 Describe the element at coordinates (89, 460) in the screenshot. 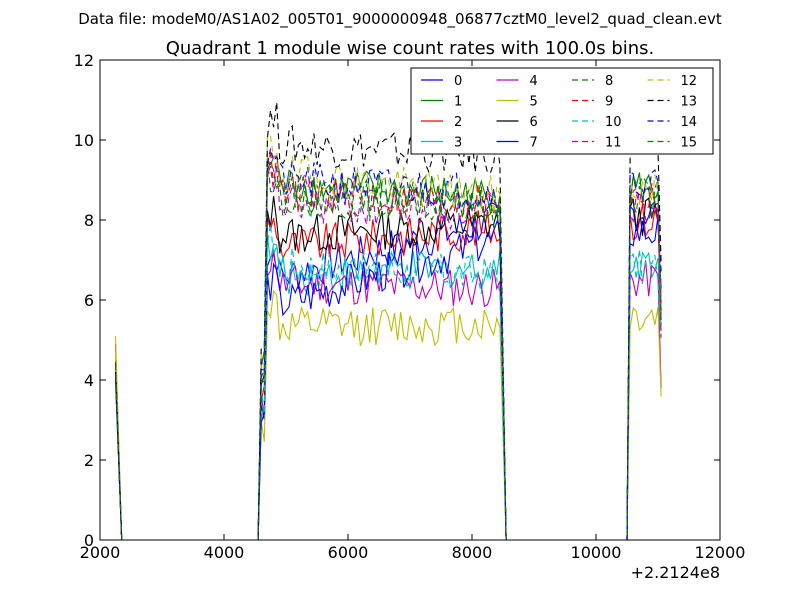

I see `y-tick-label: 2` at that location.